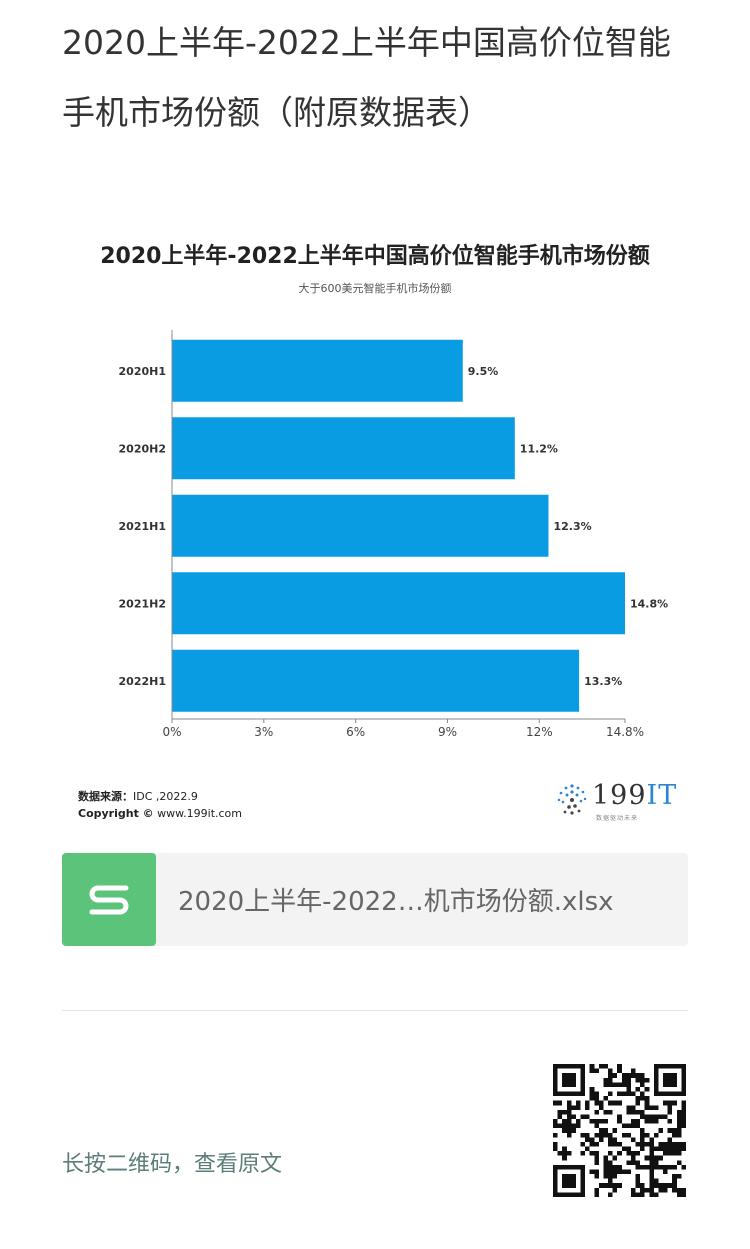  What do you see at coordinates (142, 526) in the screenshot?
I see `category-label: 2021H1` at bounding box center [142, 526].